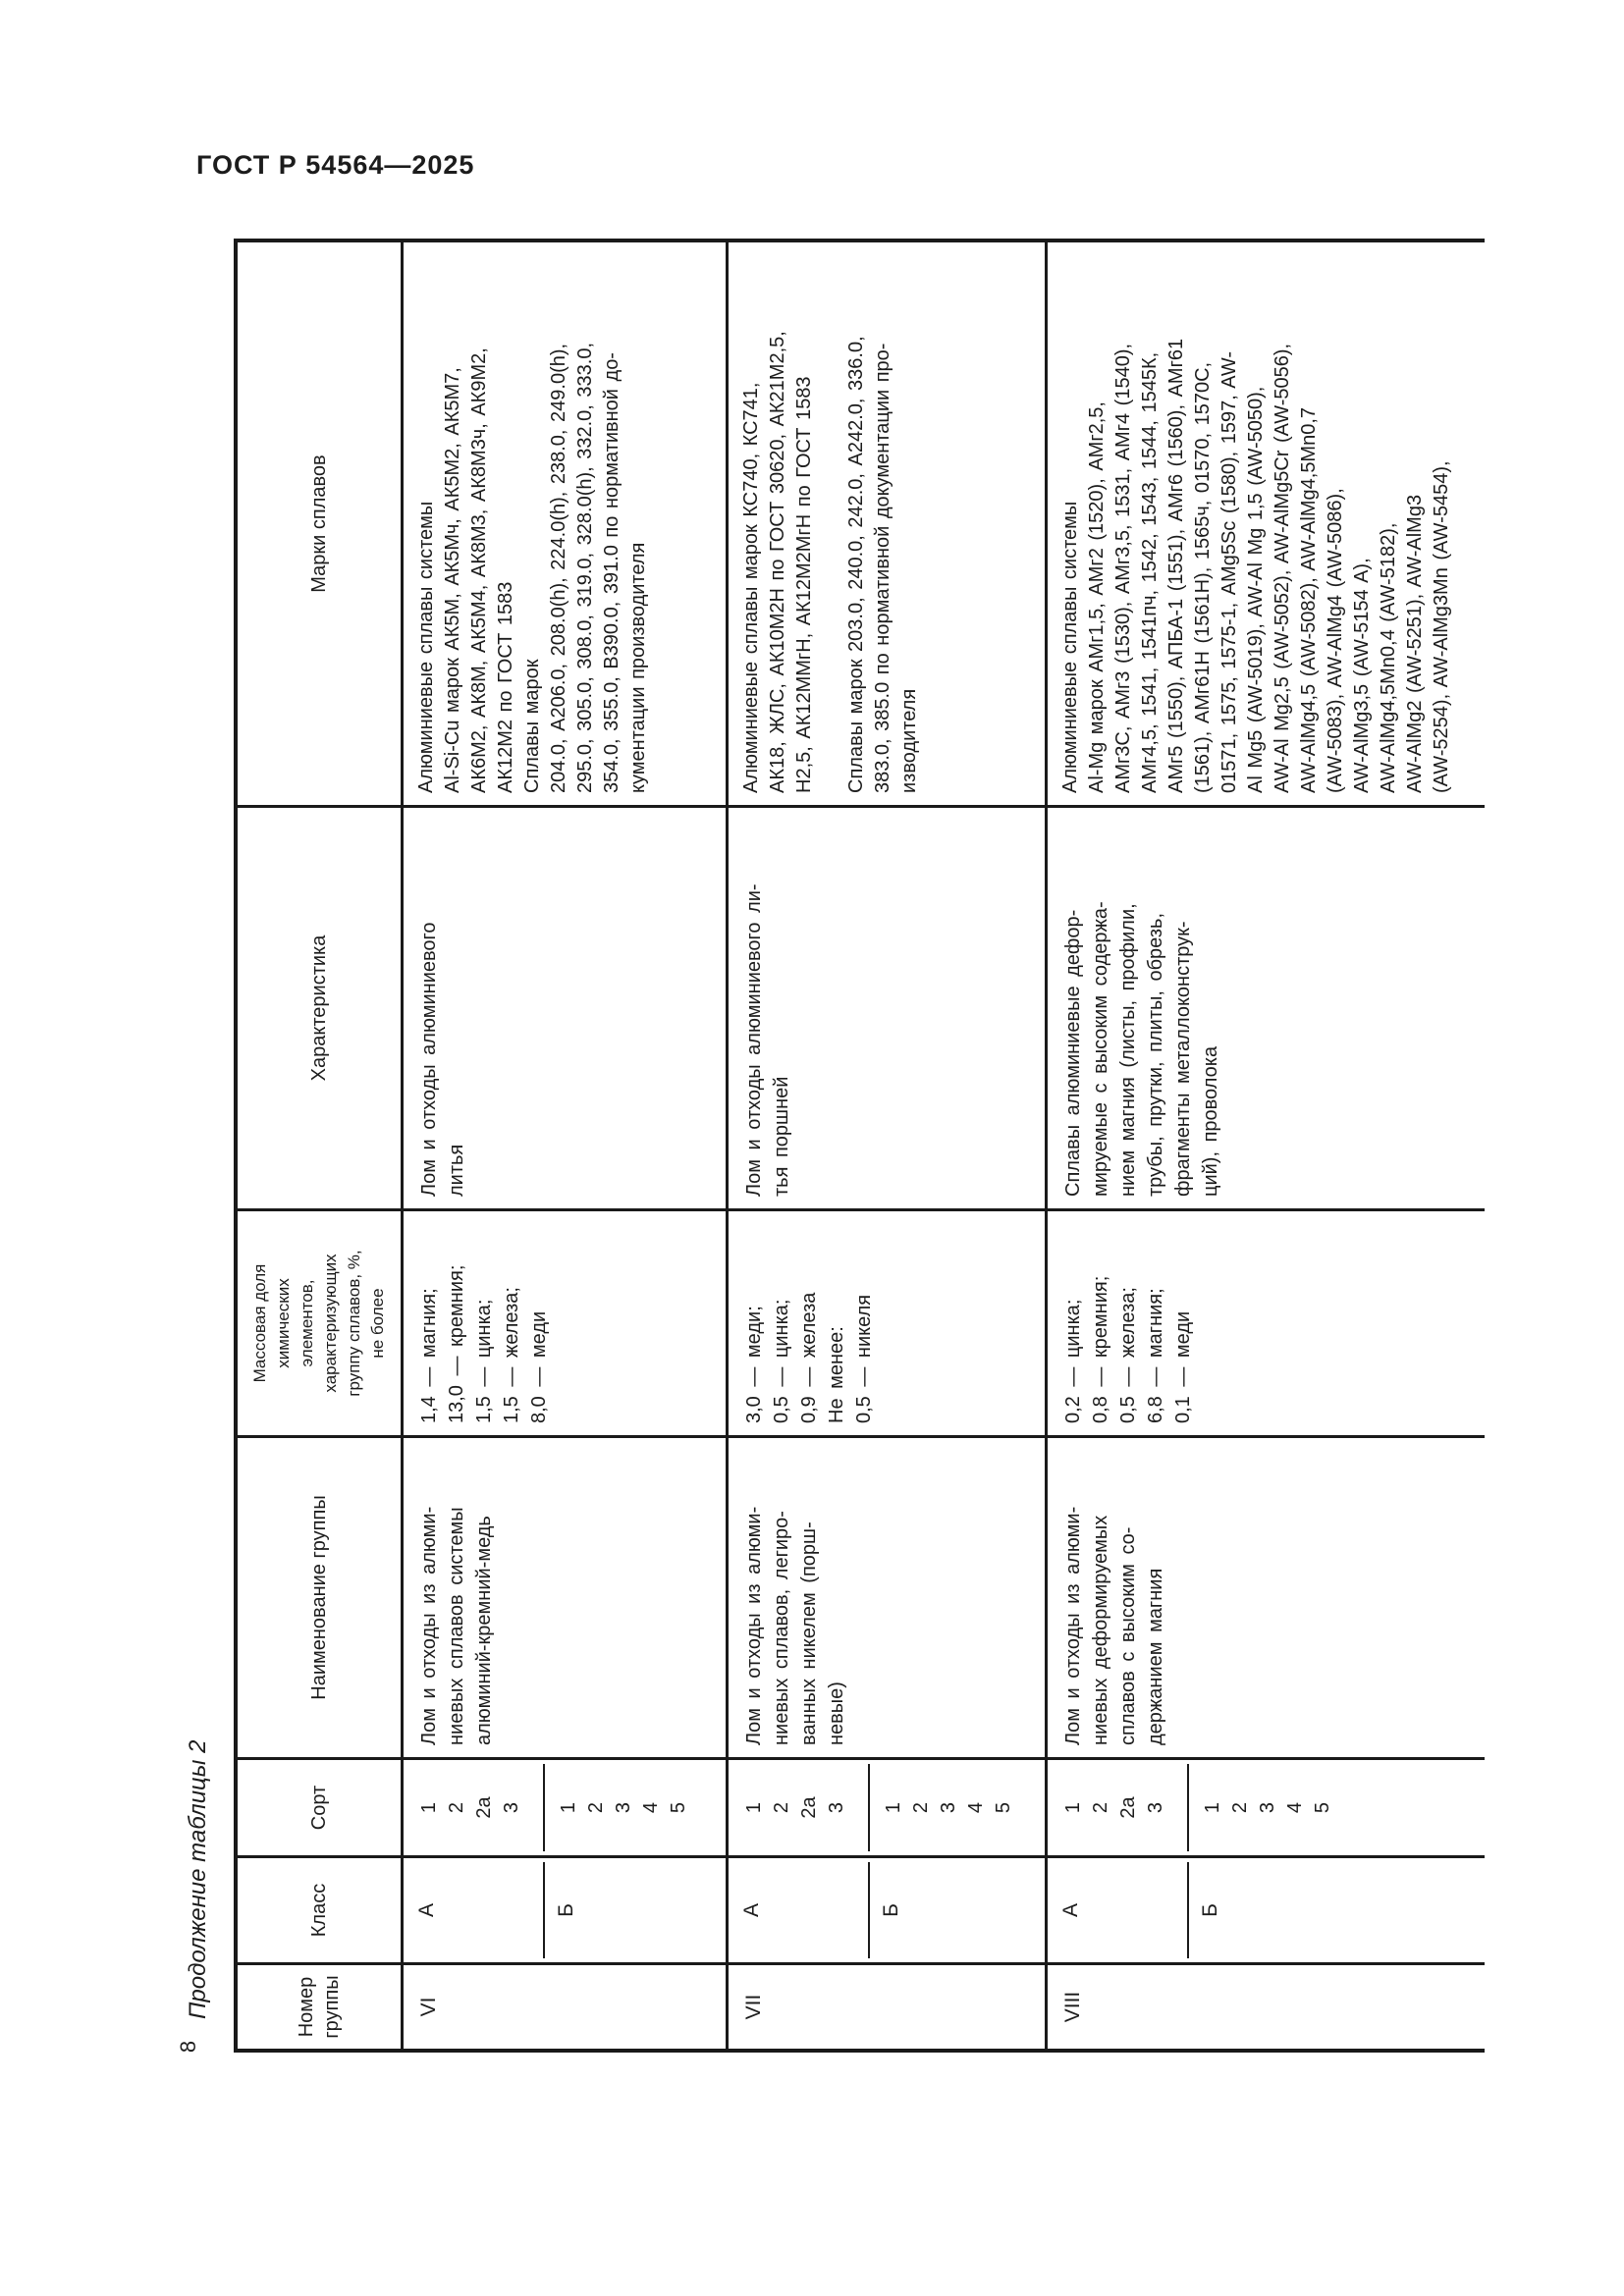 The width and height of the screenshot is (1624, 2296). Describe the element at coordinates (319, 523) in the screenshot. I see `col-header-alloy-grades: Марки сплавов` at that location.